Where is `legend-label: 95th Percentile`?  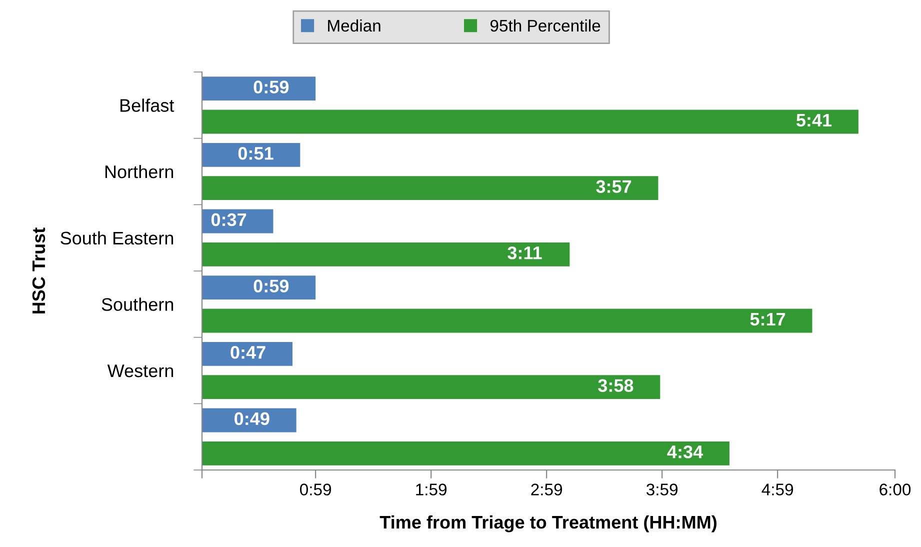 legend-label: 95th Percentile is located at coordinates (545, 25).